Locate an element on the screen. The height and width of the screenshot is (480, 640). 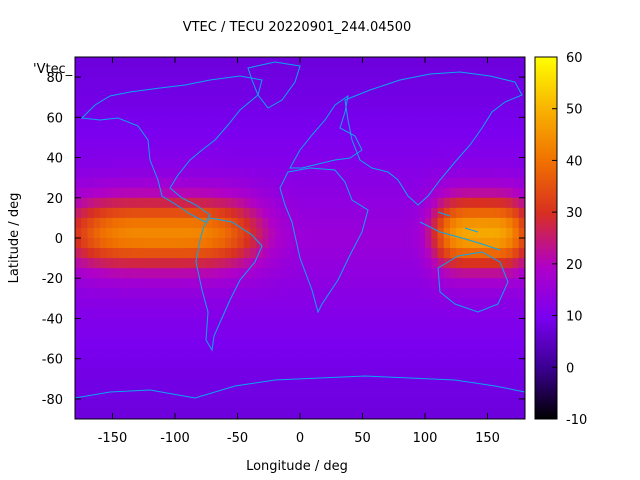
colorbar-tick-label: 10 is located at coordinates (574, 317).